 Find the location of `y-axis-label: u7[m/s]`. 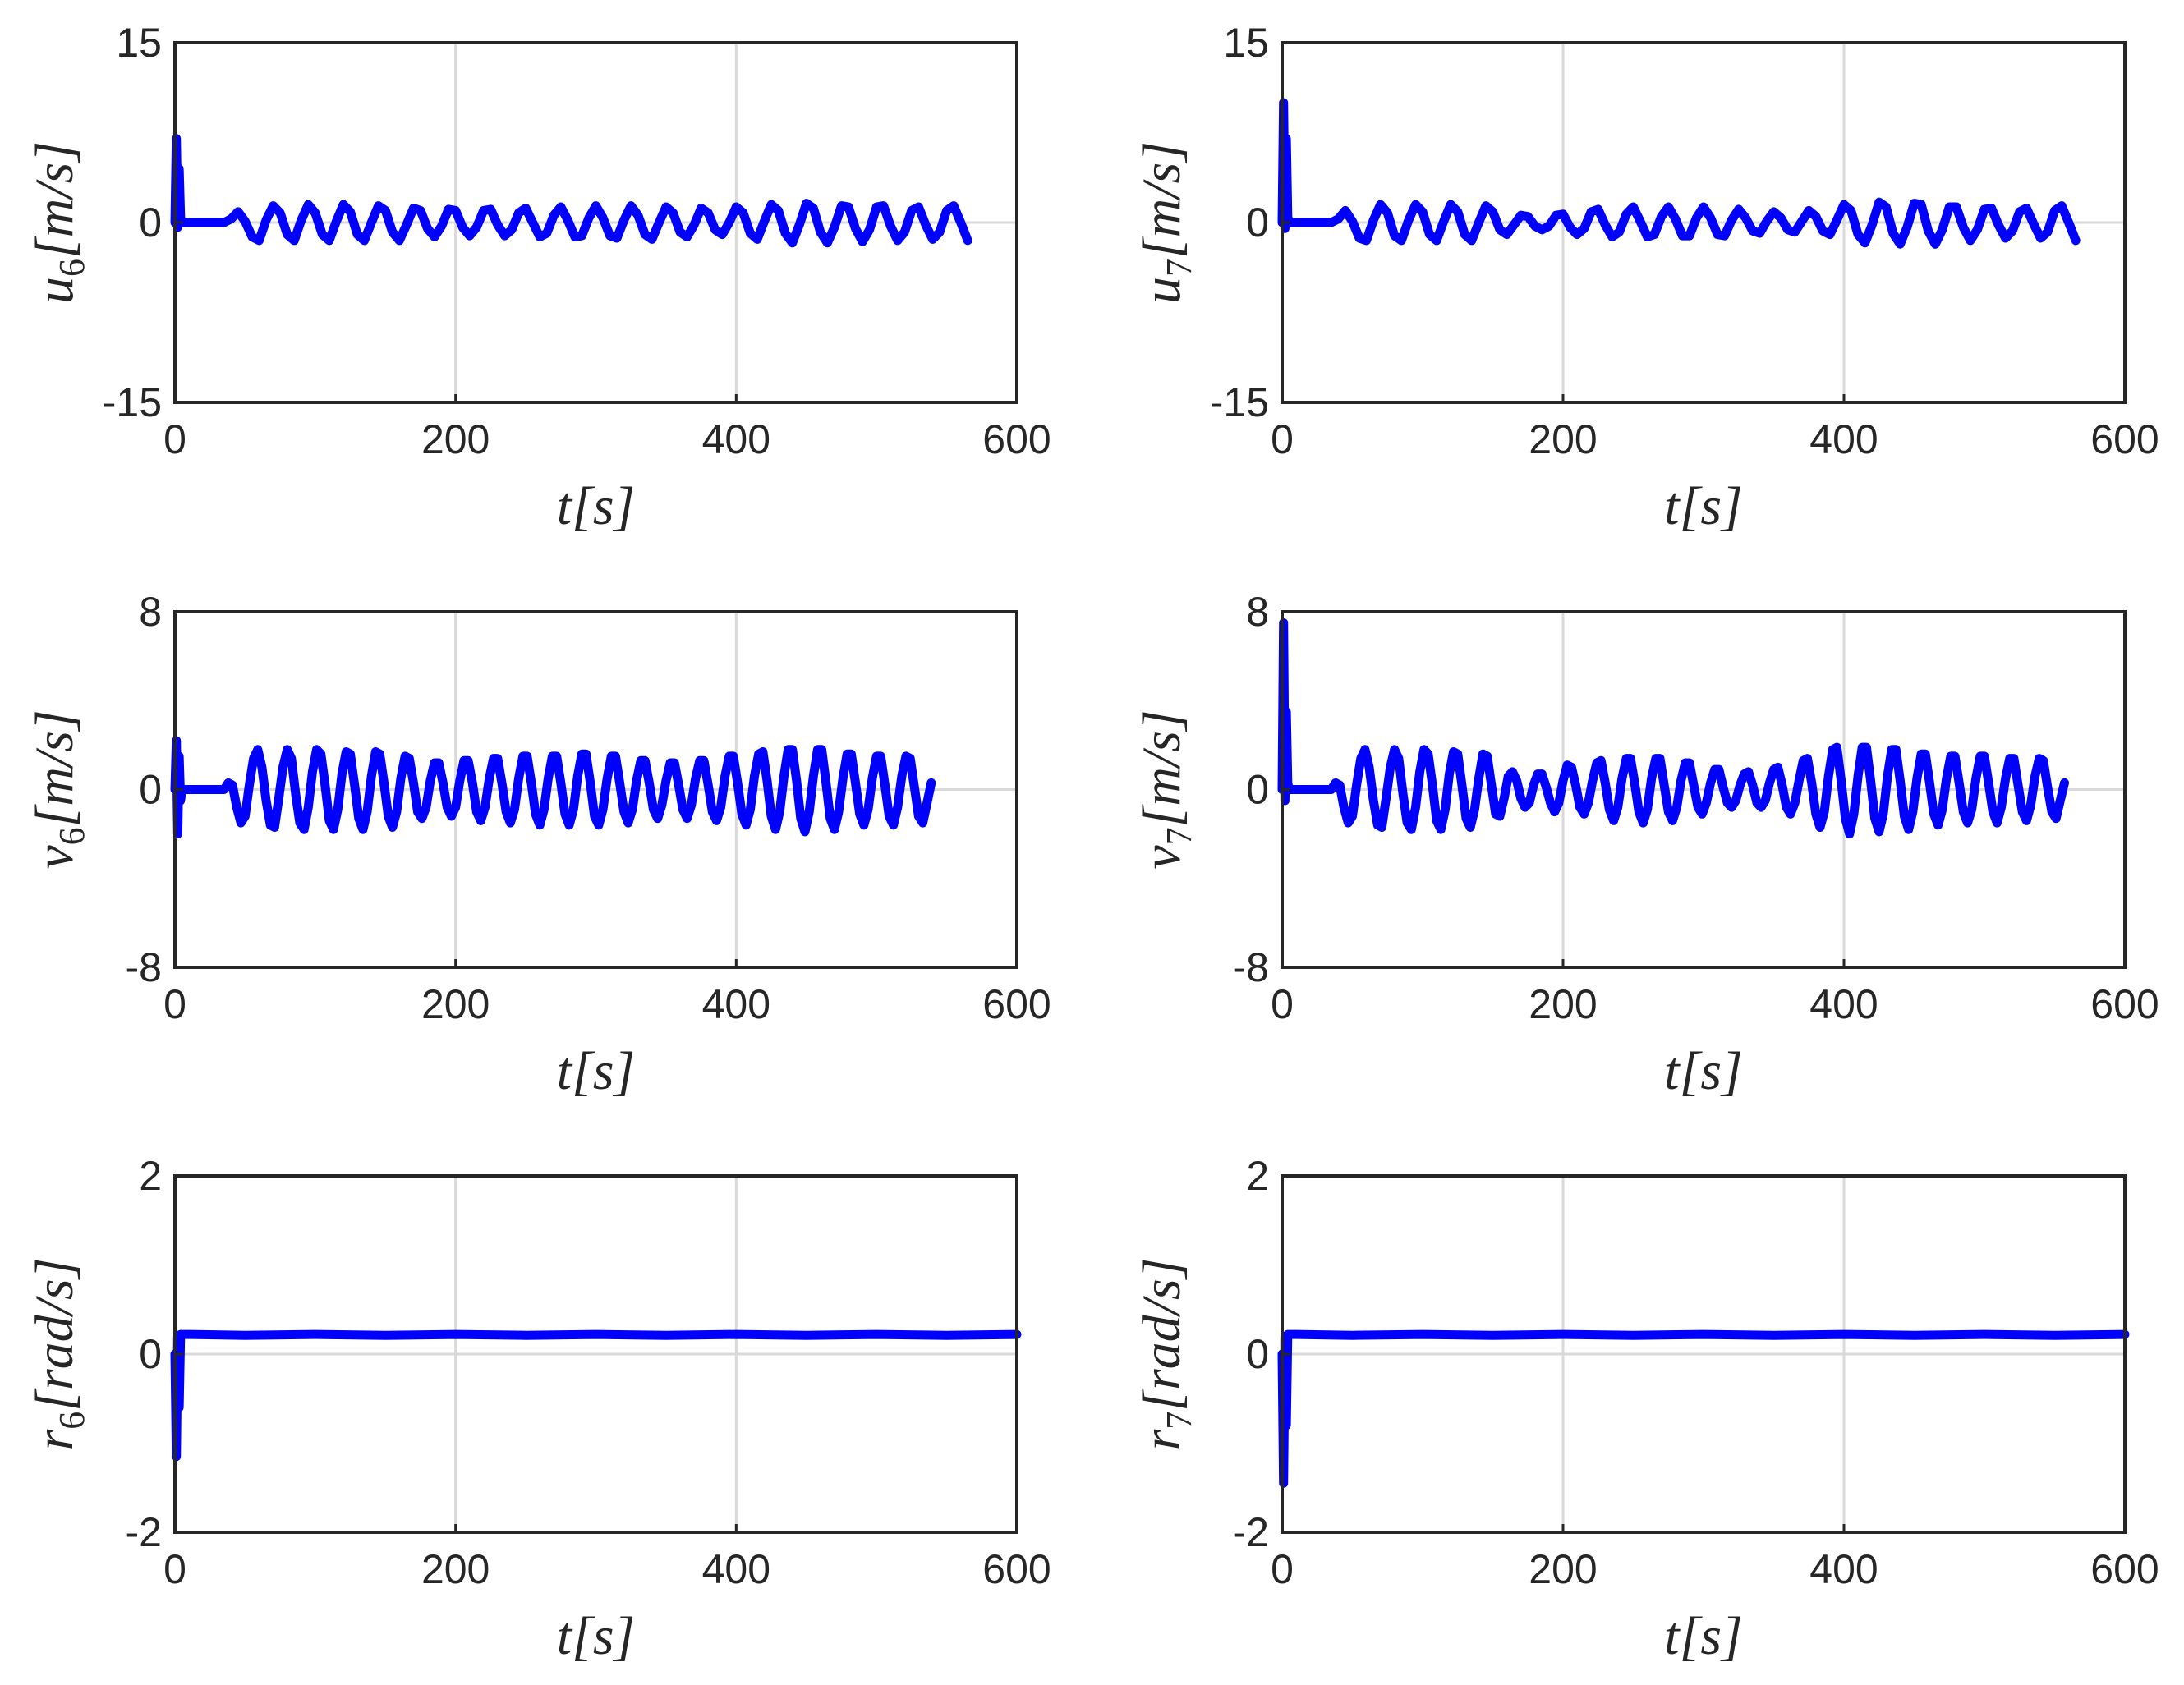

y-axis-label: u7[m/s] is located at coordinates (1165, 222).